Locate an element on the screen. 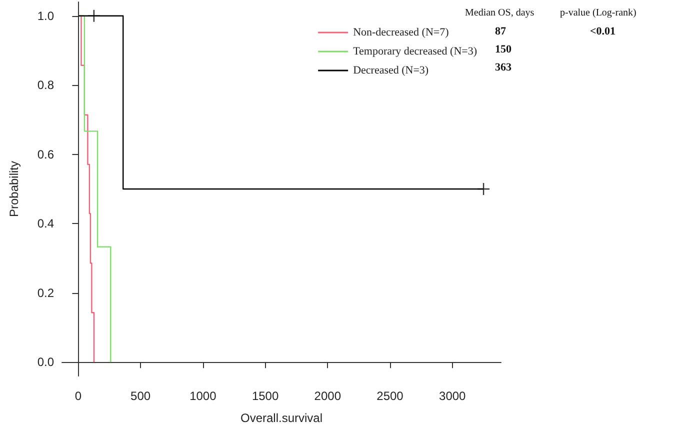  x-axis-title: Overall.survival is located at coordinates (281, 418).